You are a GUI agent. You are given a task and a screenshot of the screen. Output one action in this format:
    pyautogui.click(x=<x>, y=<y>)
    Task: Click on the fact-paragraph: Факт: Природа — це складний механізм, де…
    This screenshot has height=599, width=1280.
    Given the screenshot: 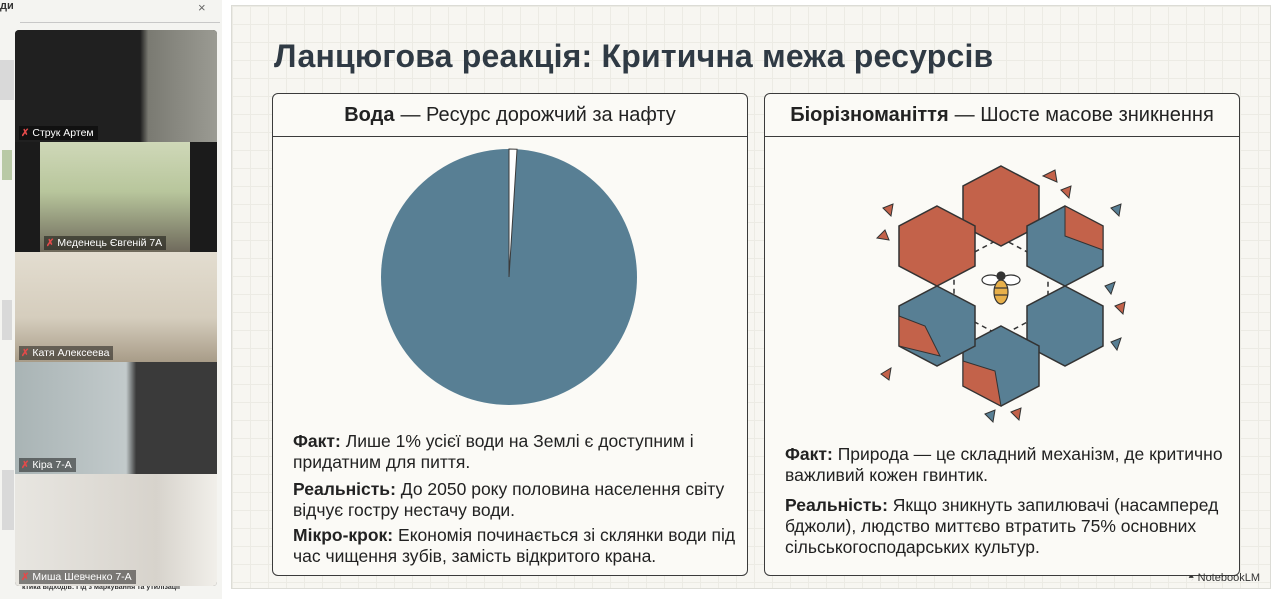 What is the action you would take?
    pyautogui.click(x=1004, y=464)
    